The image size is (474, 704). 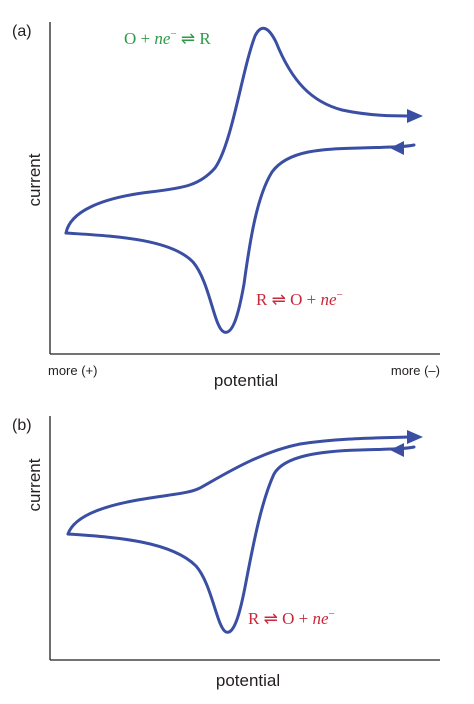 What do you see at coordinates (167, 38) in the screenshot?
I see `panel-a-oxidation-equation: O + ne− ⇌ R` at bounding box center [167, 38].